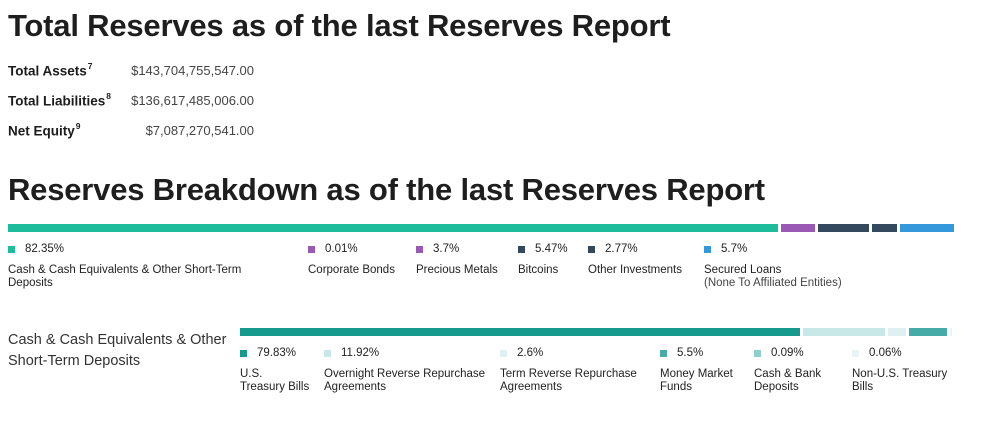 The image size is (1000, 422). I want to click on reserves-legend-percent: 2.77%, so click(613, 249).